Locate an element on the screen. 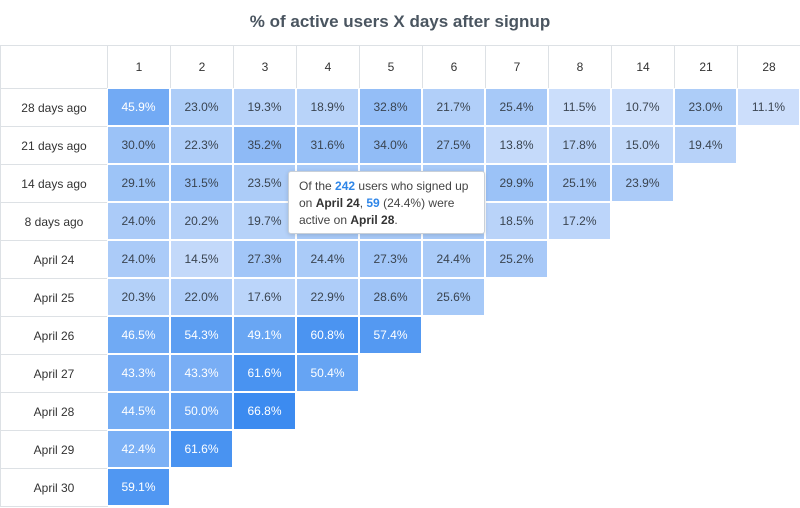  retention-cell: 22.3% is located at coordinates (201, 145).